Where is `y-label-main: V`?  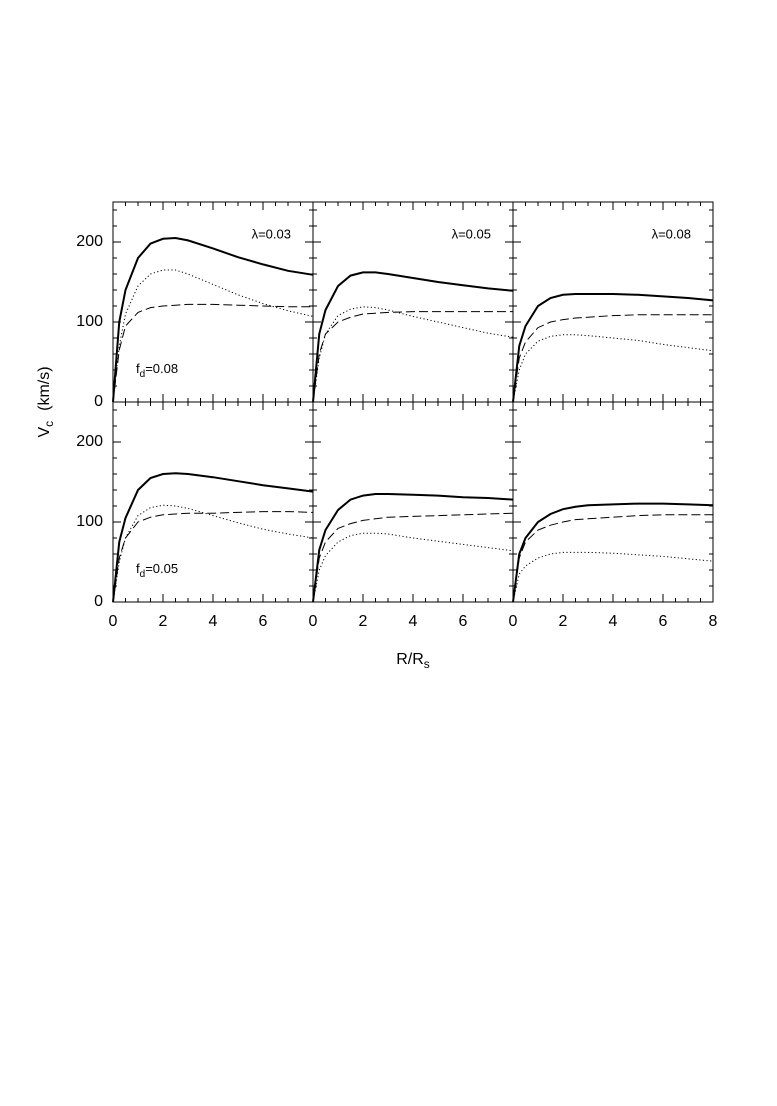
y-label-main: V is located at coordinates (44, 432).